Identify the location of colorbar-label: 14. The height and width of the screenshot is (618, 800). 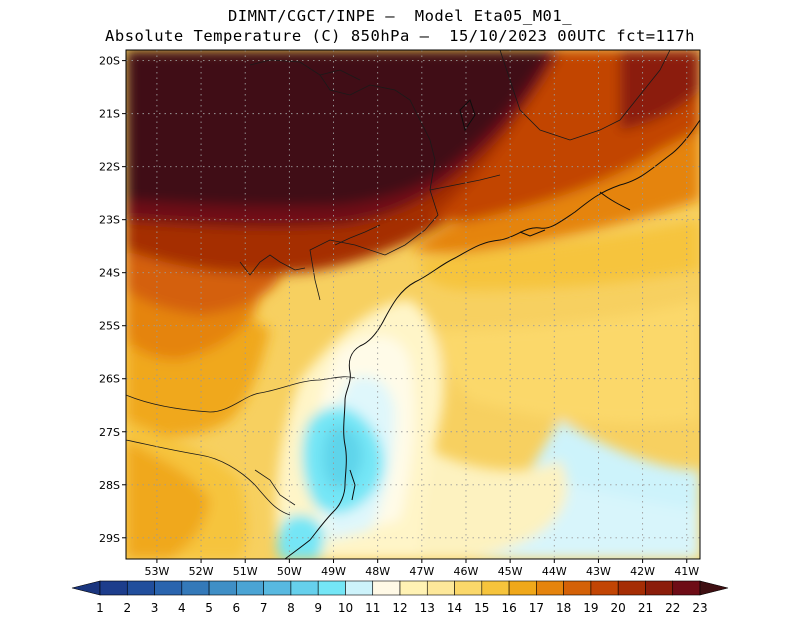
(454, 608).